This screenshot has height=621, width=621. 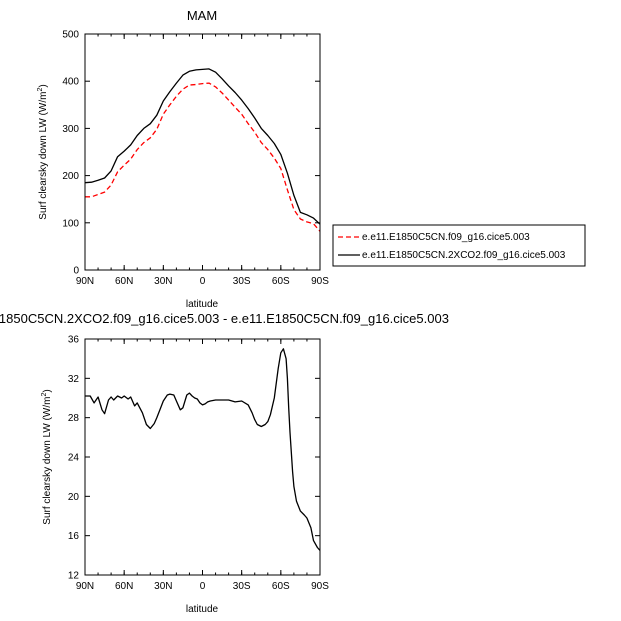 I want to click on top-y-axis-label-sup: 2, so click(x=40, y=90).